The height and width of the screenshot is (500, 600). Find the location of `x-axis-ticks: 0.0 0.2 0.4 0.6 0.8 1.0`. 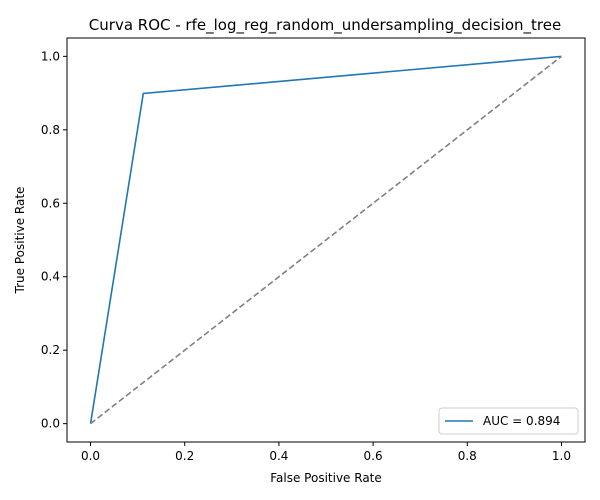

x-axis-ticks: 0.0 0.2 0.4 0.6 0.8 1.0 is located at coordinates (326, 452).